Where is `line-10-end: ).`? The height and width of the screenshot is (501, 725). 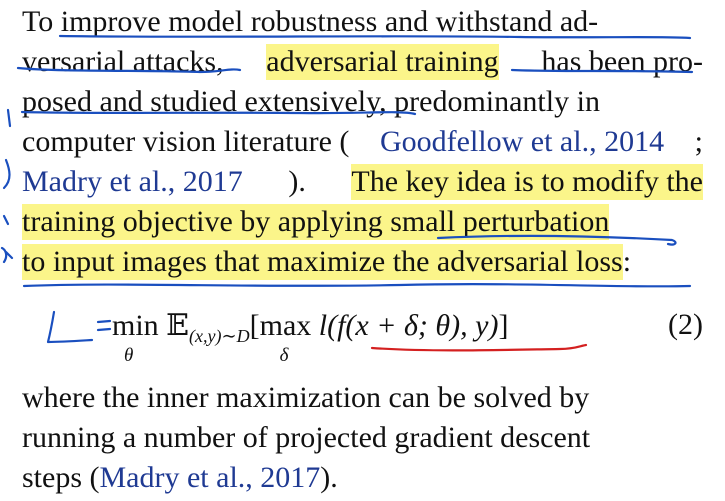 line-10-end: ). is located at coordinates (329, 477).